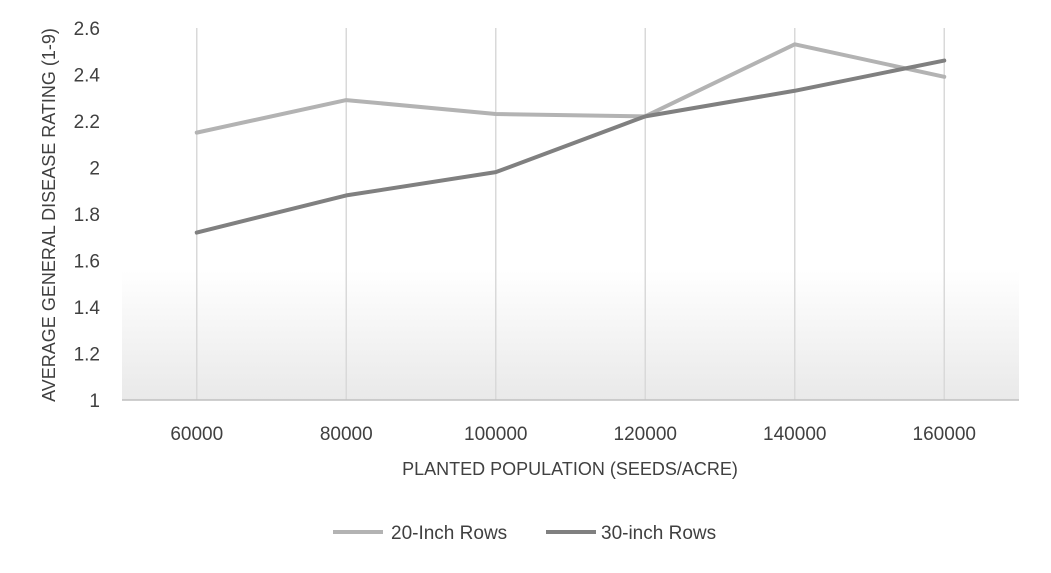  Describe the element at coordinates (87, 122) in the screenshot. I see `y-tick-label: 2.2` at that location.